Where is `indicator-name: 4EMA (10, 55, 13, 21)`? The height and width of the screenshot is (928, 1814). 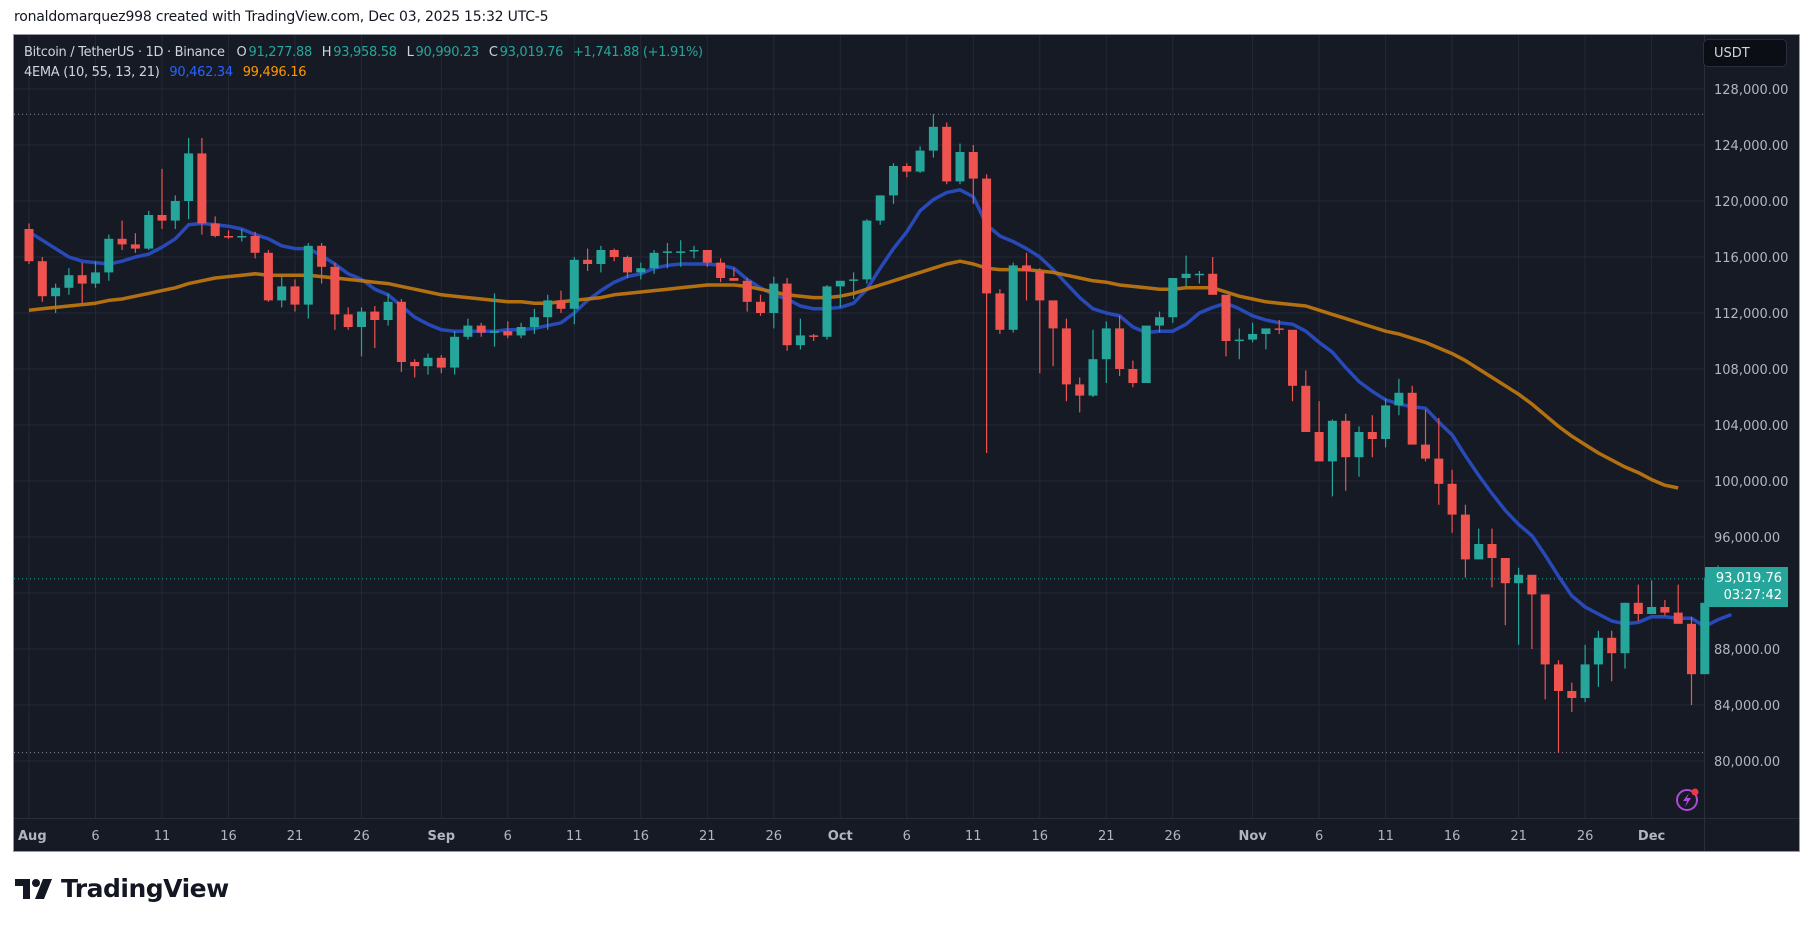 indicator-name: 4EMA (10, 55, 13, 21) is located at coordinates (92, 72).